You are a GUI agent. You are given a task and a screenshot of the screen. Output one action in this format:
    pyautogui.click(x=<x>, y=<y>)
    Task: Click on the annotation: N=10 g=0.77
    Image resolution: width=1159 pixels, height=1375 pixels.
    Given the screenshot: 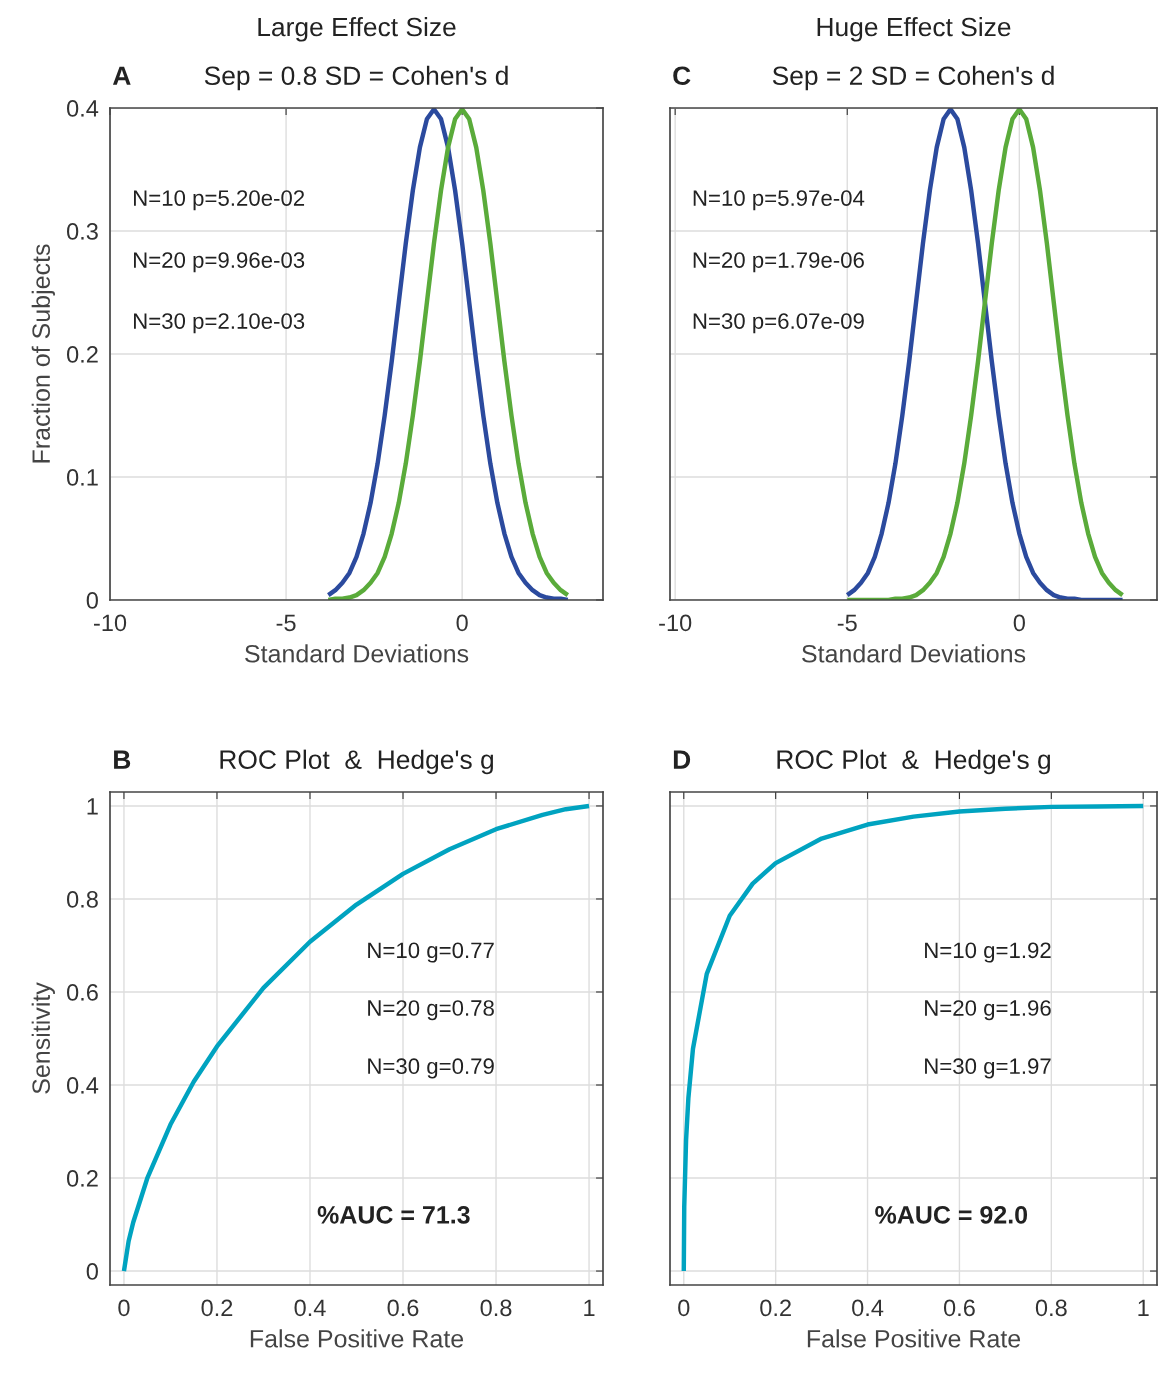 What is the action you would take?
    pyautogui.click(x=431, y=952)
    